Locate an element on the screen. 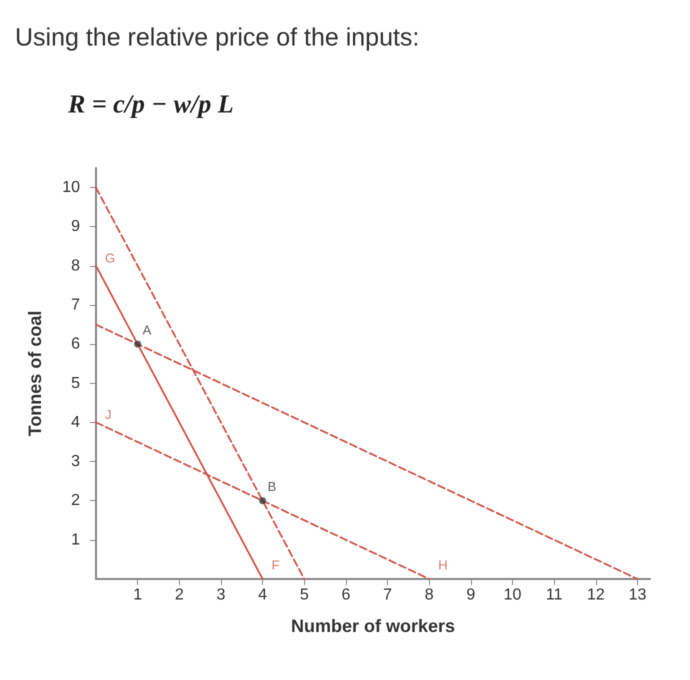 This screenshot has height=680, width=690. y-tick-label: 4 is located at coordinates (75, 422).